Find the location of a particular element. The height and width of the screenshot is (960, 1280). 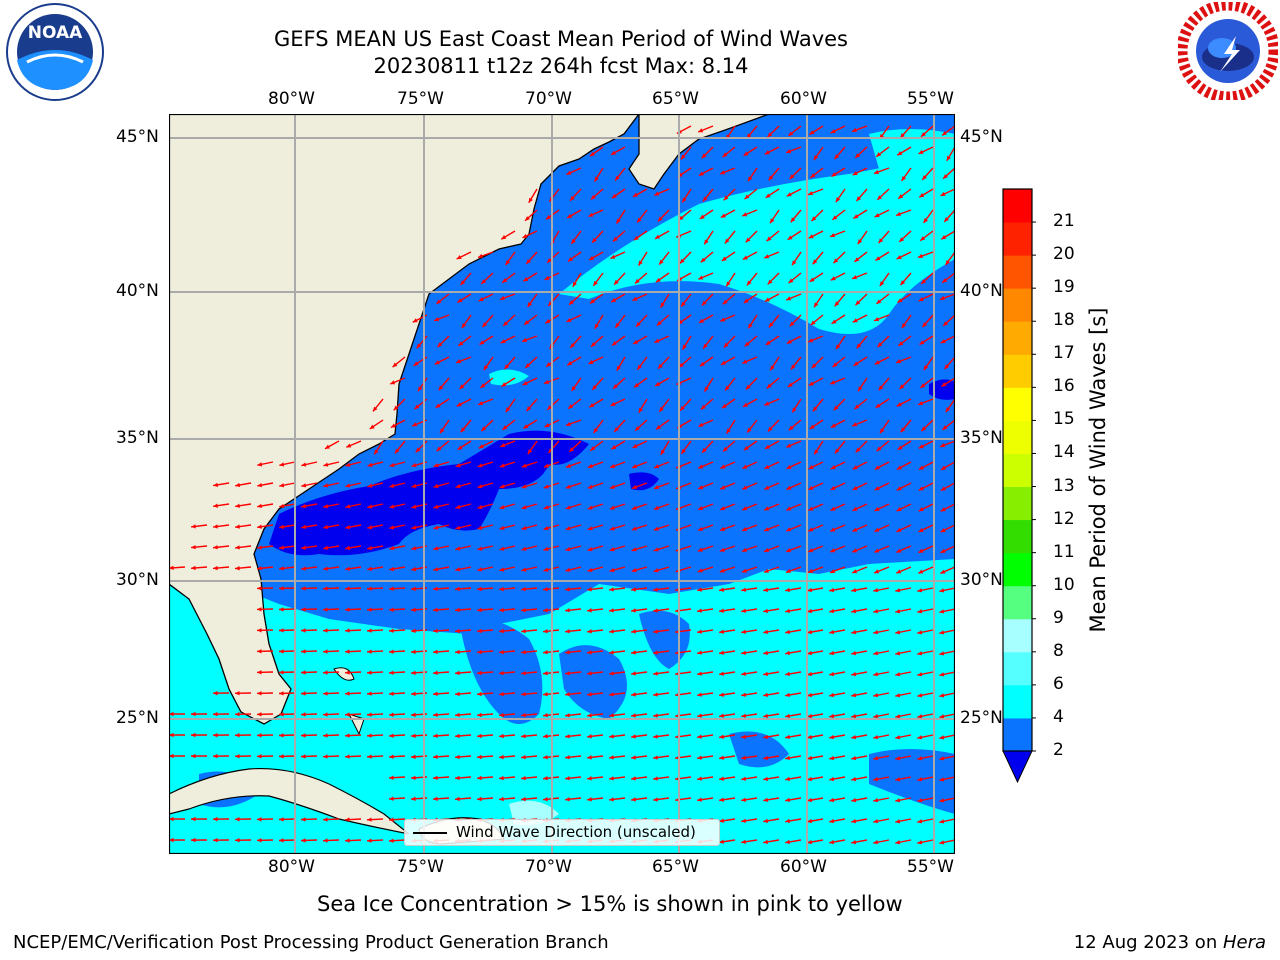

lat-label-right: 35°N is located at coordinates (981, 438).